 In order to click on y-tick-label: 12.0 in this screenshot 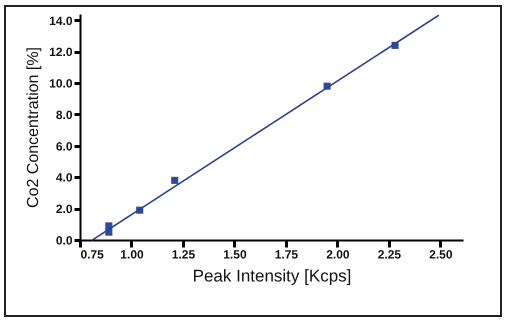, I will do `click(61, 52)`.